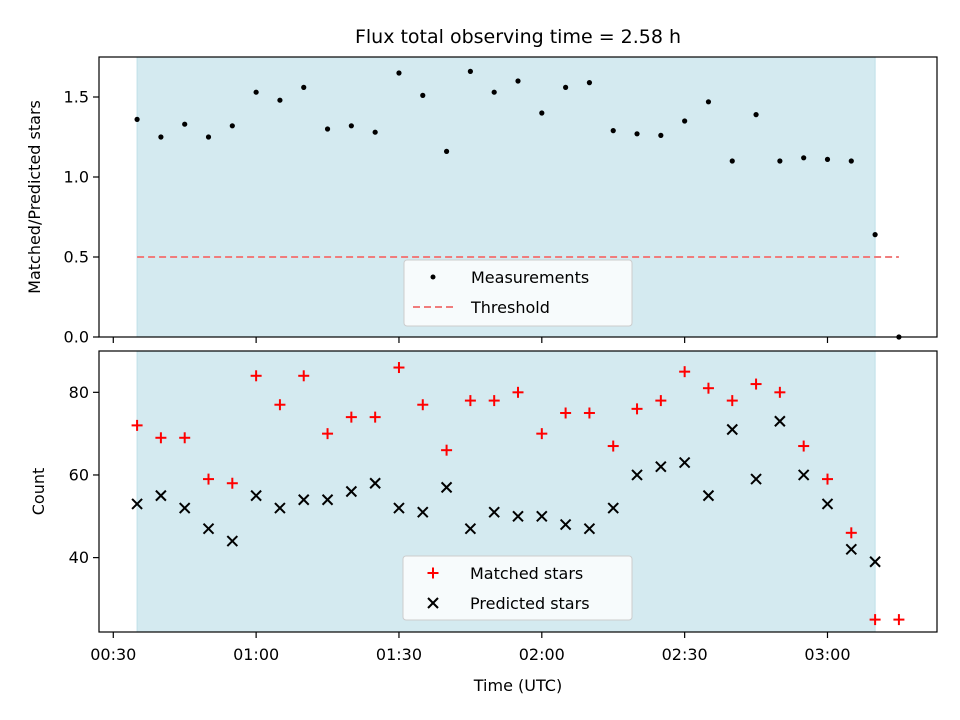  I want to click on x-tick-label: 02:30, so click(685, 654).